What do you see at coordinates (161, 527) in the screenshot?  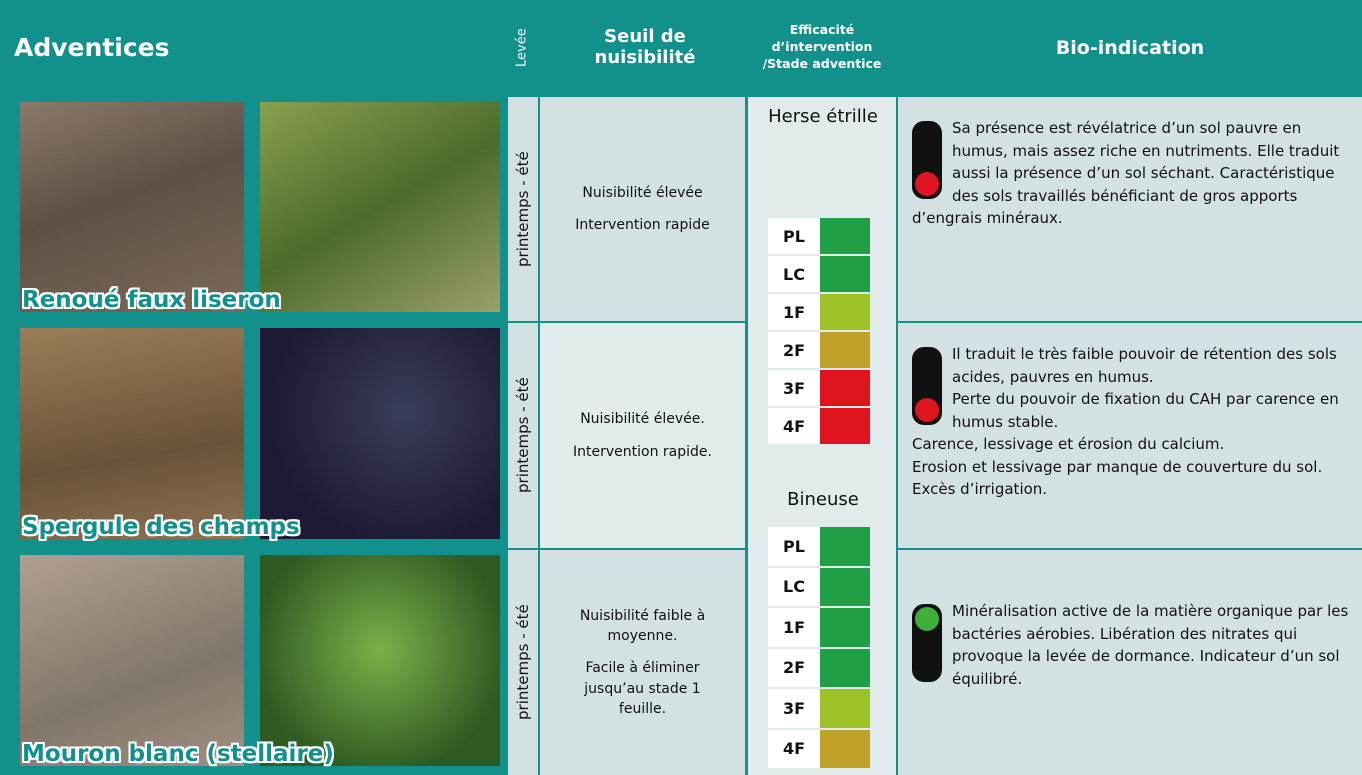 I see `plant-name: Spergule des champs` at bounding box center [161, 527].